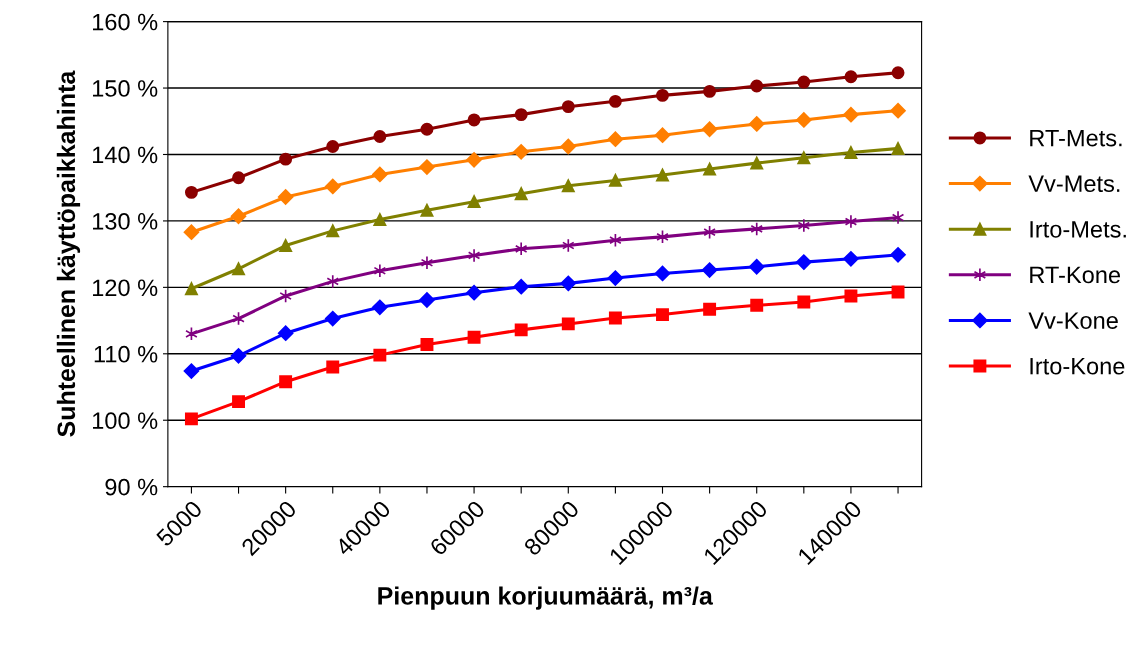 The height and width of the screenshot is (655, 1142). What do you see at coordinates (1077, 366) in the screenshot?
I see `legend-label: Irto-Kone` at bounding box center [1077, 366].